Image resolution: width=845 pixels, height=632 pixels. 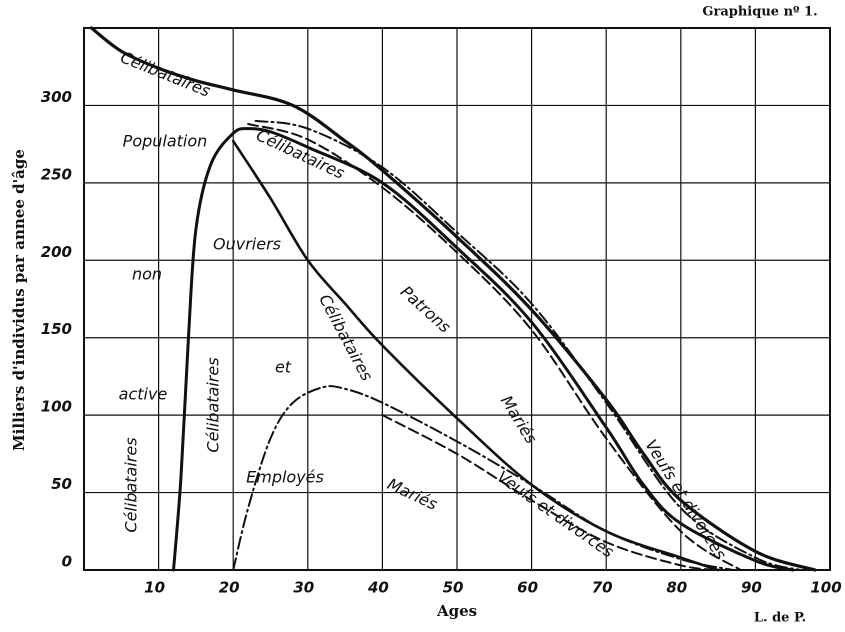 I want to click on annotation: Population, so click(x=165, y=141).